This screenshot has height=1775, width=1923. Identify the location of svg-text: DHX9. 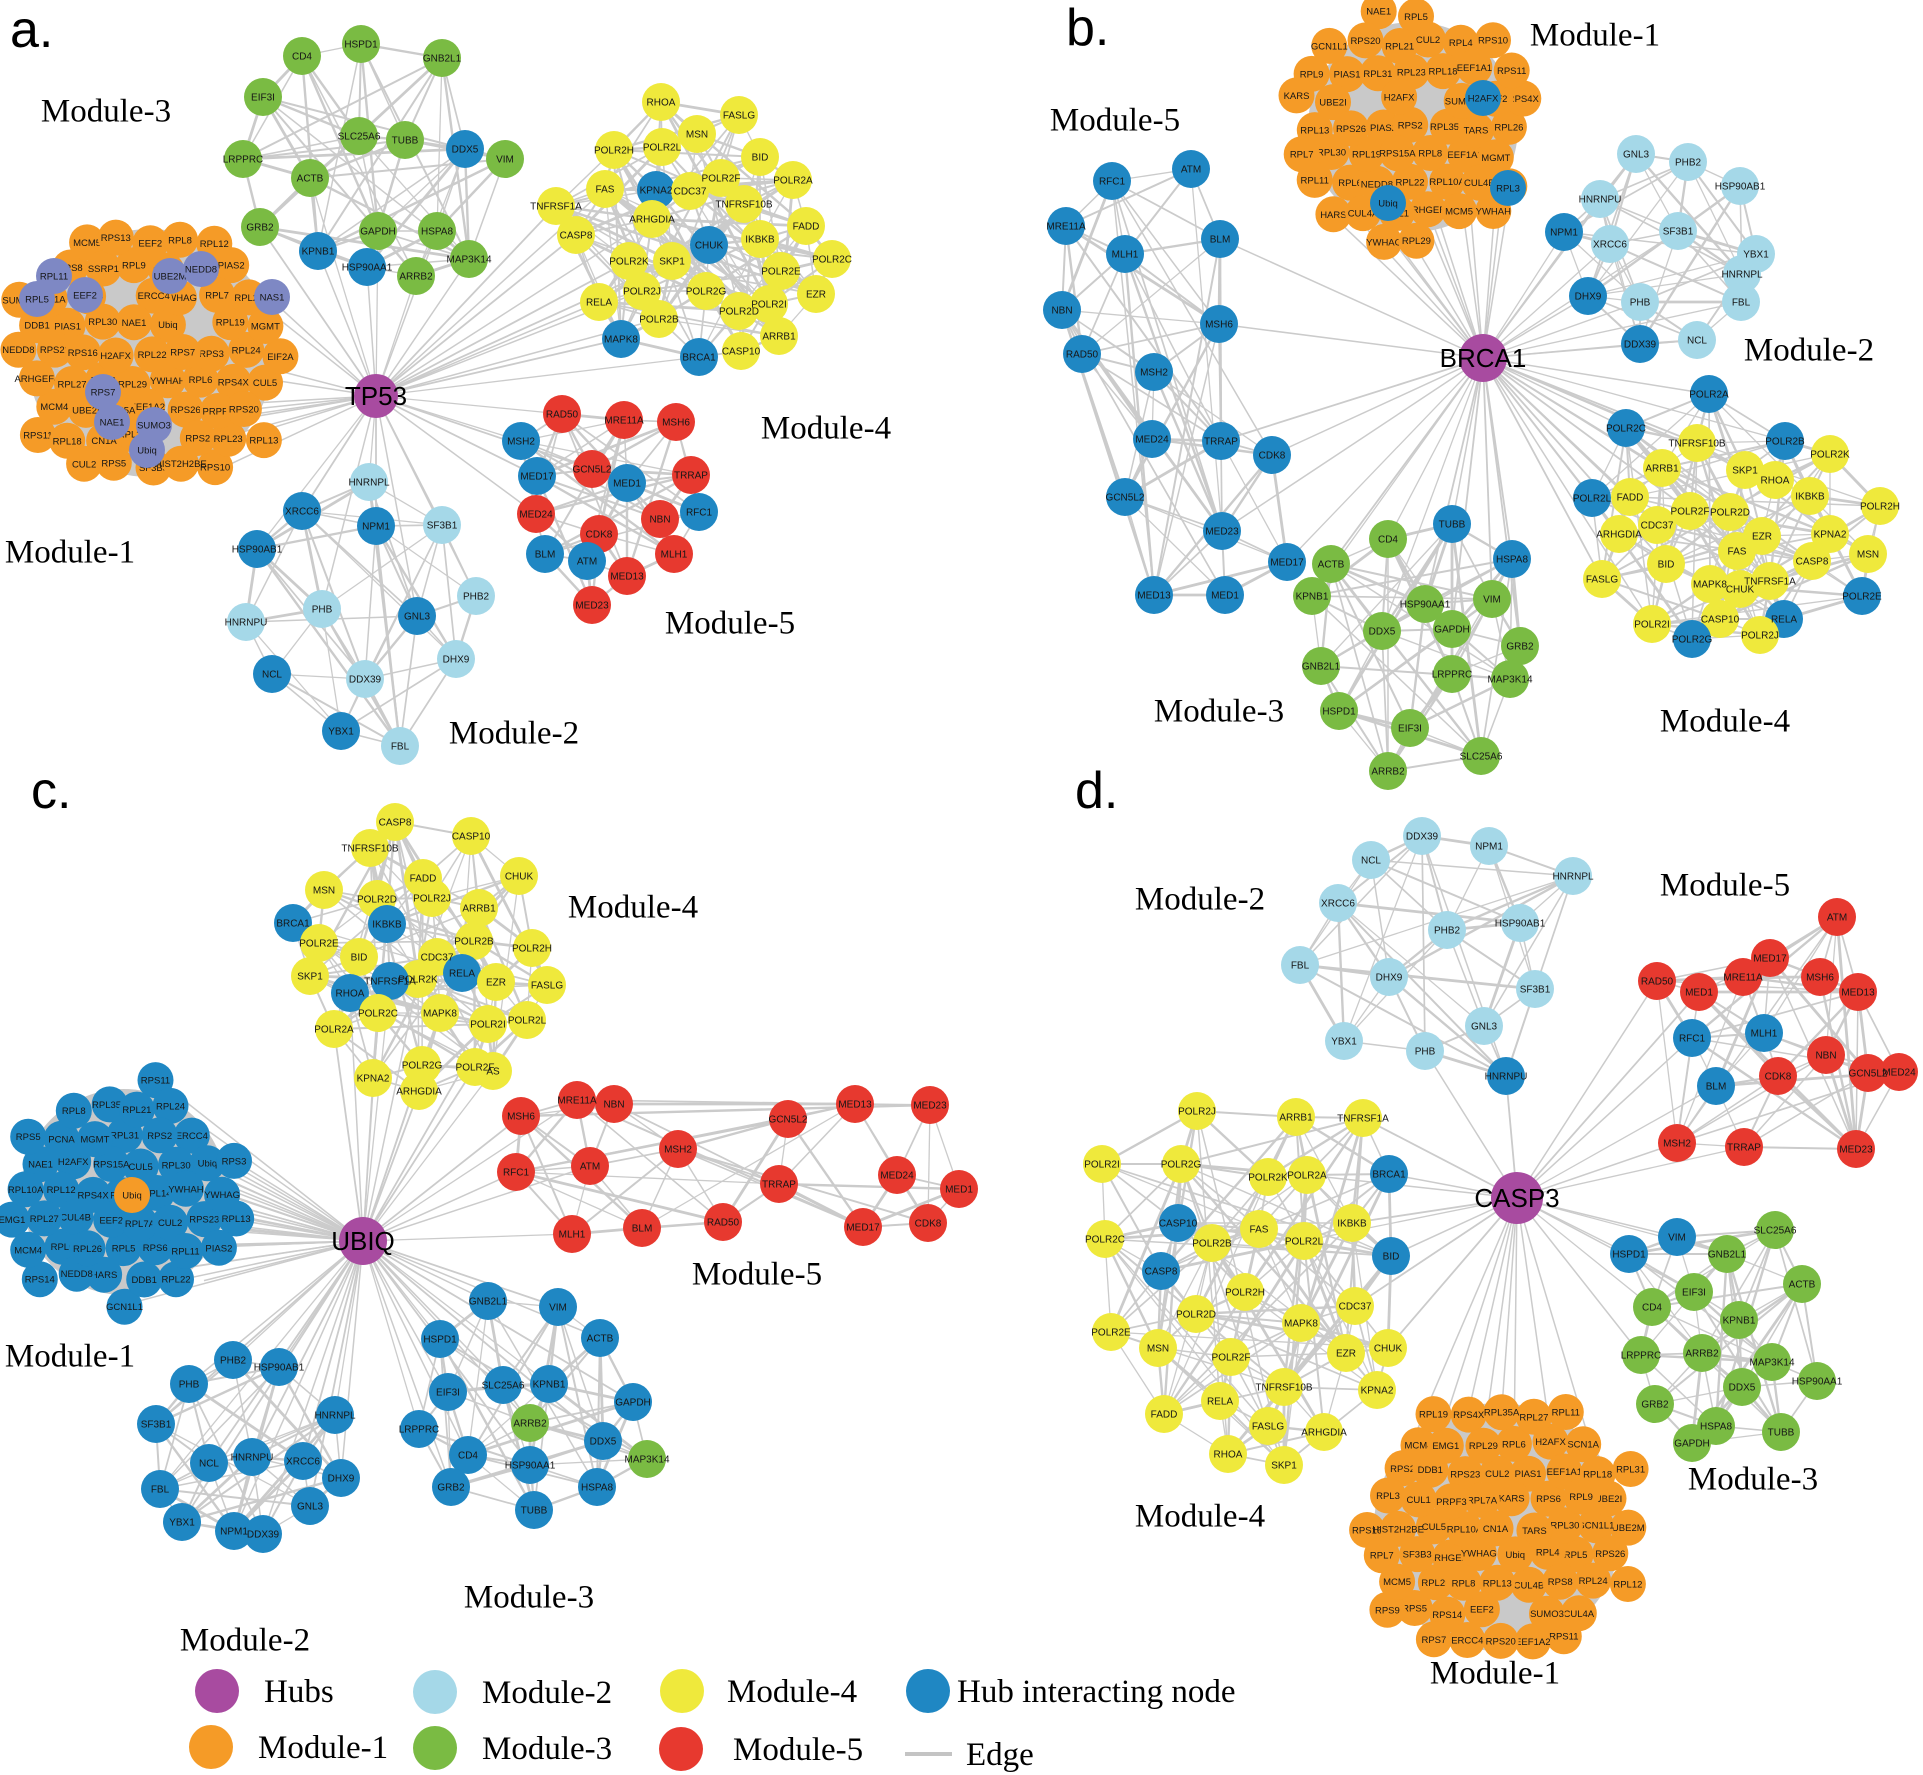
(1588, 297).